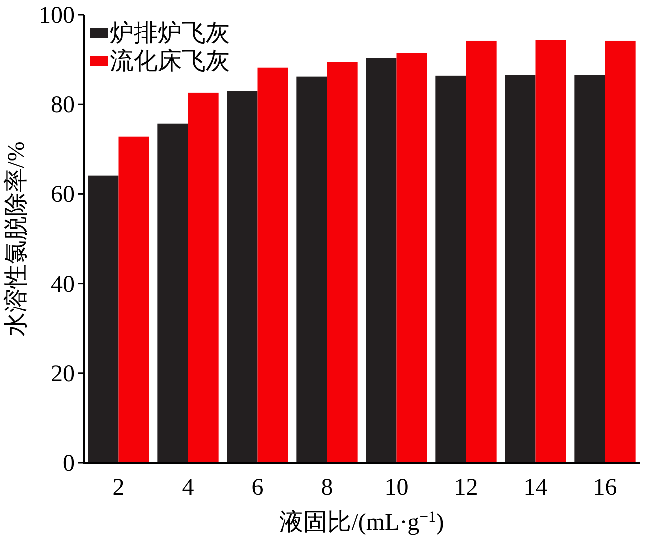 This screenshot has width=650, height=541. I want to click on x-tick-label: 12, so click(466, 488).